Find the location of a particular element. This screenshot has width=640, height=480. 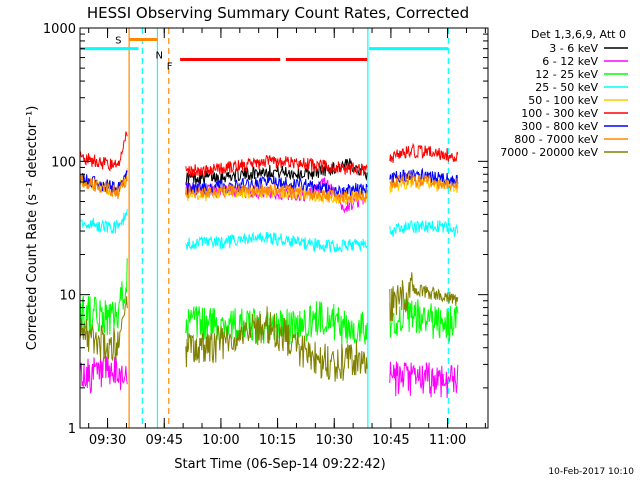

x-tick-label-6: 11:00 is located at coordinates (447, 440).